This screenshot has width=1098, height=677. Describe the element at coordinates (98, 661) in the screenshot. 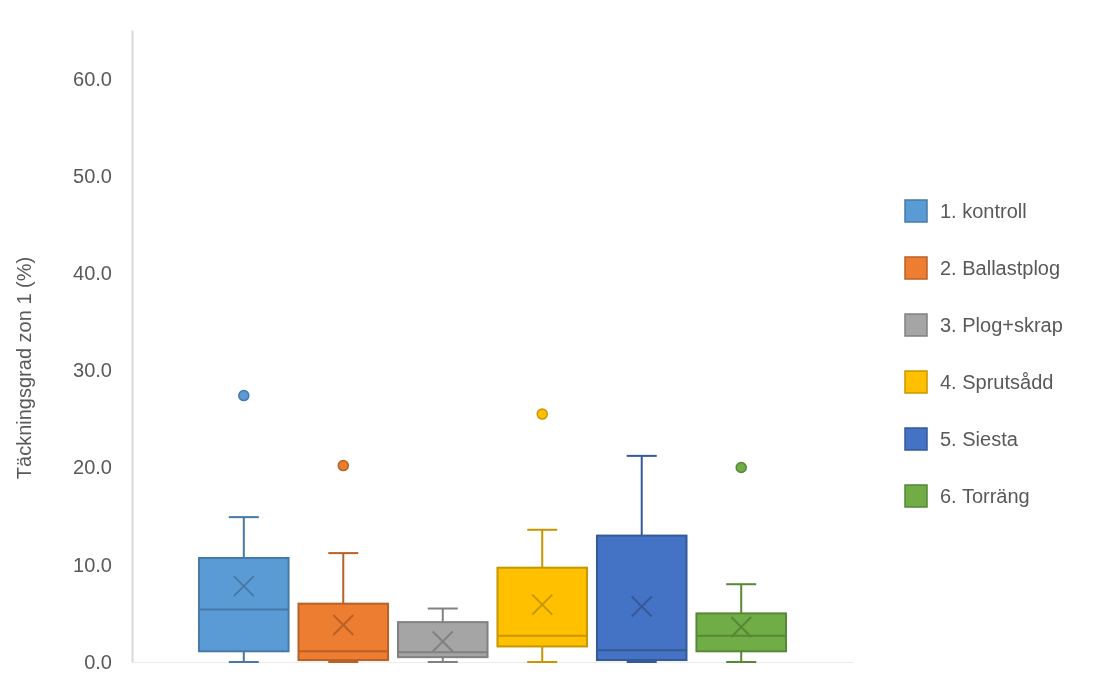

I see `y-tick-label: 0.0` at that location.